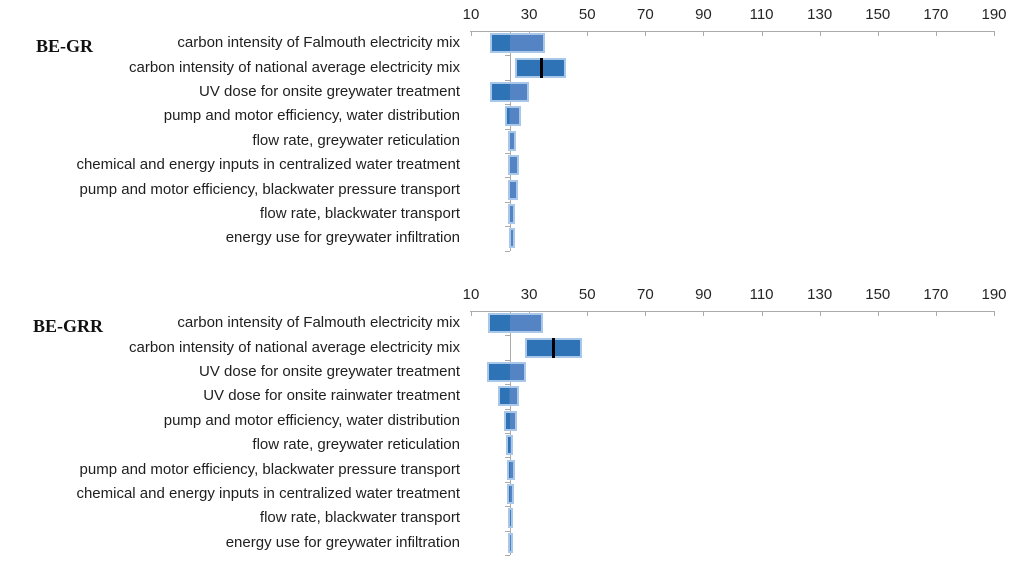  I want to click on chart-title: BE-GR, so click(65, 46).